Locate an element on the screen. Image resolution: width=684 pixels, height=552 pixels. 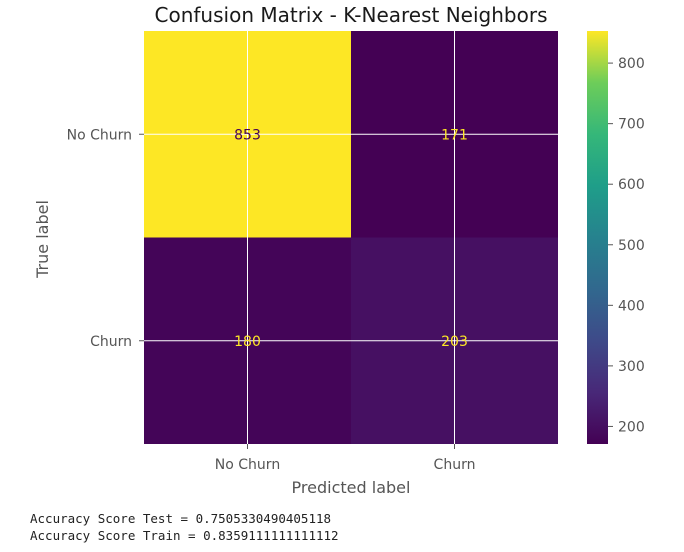
colorbar-tick-label-4: 600 is located at coordinates (631, 185).